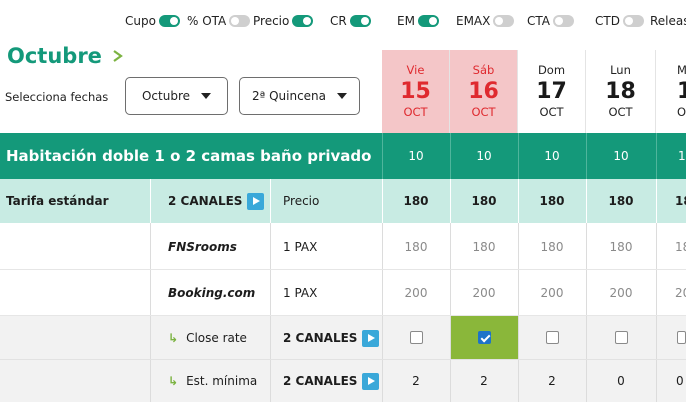  I want to click on day-name: Lun, so click(620, 70).